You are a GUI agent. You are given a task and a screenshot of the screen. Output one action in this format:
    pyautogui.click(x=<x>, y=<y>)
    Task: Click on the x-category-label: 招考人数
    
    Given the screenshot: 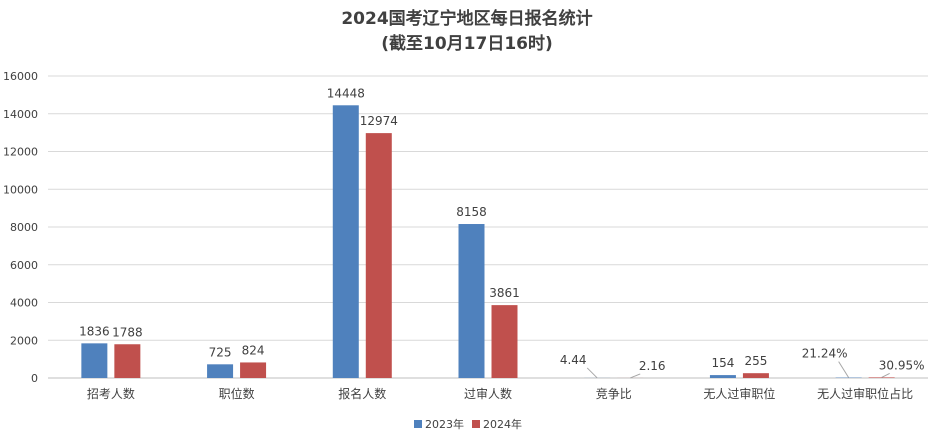 What is the action you would take?
    pyautogui.click(x=111, y=393)
    